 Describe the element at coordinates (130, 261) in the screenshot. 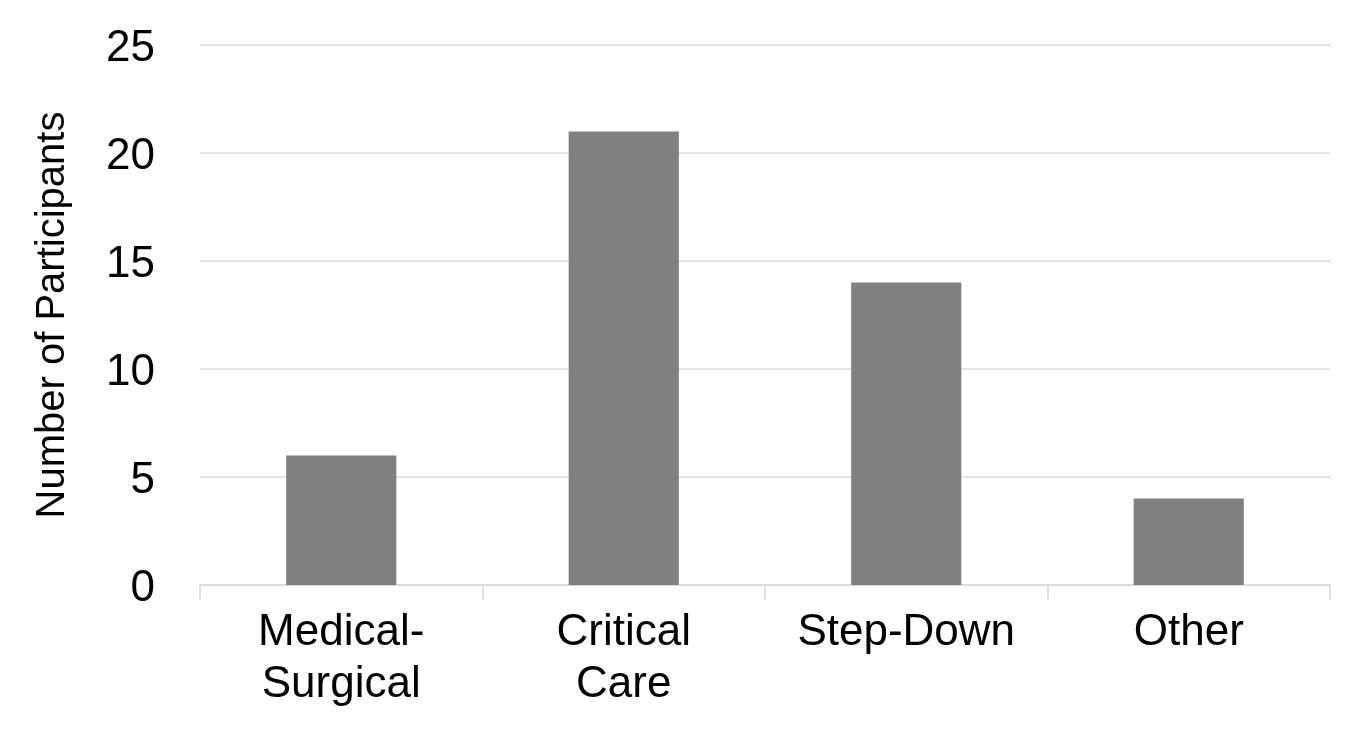

I see `y-tick-label: 15` at that location.